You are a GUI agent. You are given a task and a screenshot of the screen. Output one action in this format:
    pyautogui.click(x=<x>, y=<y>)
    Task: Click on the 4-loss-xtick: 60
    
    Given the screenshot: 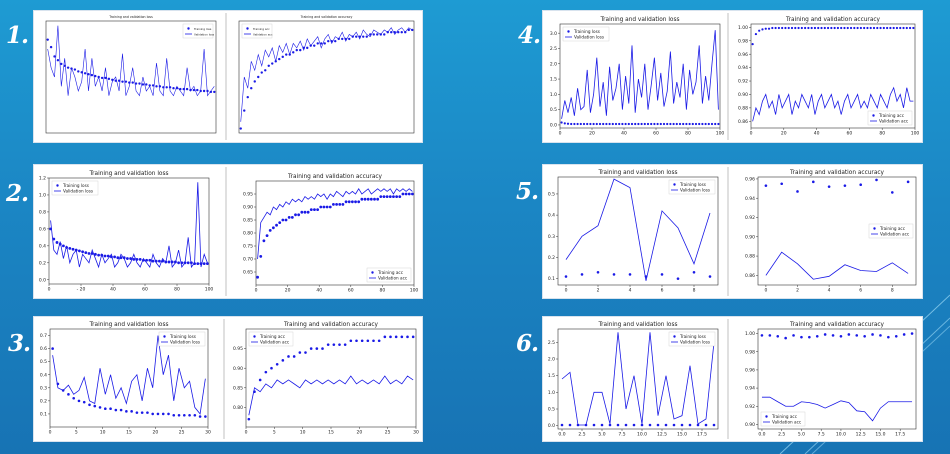 What is the action you would take?
    pyautogui.click(x=656, y=134)
    